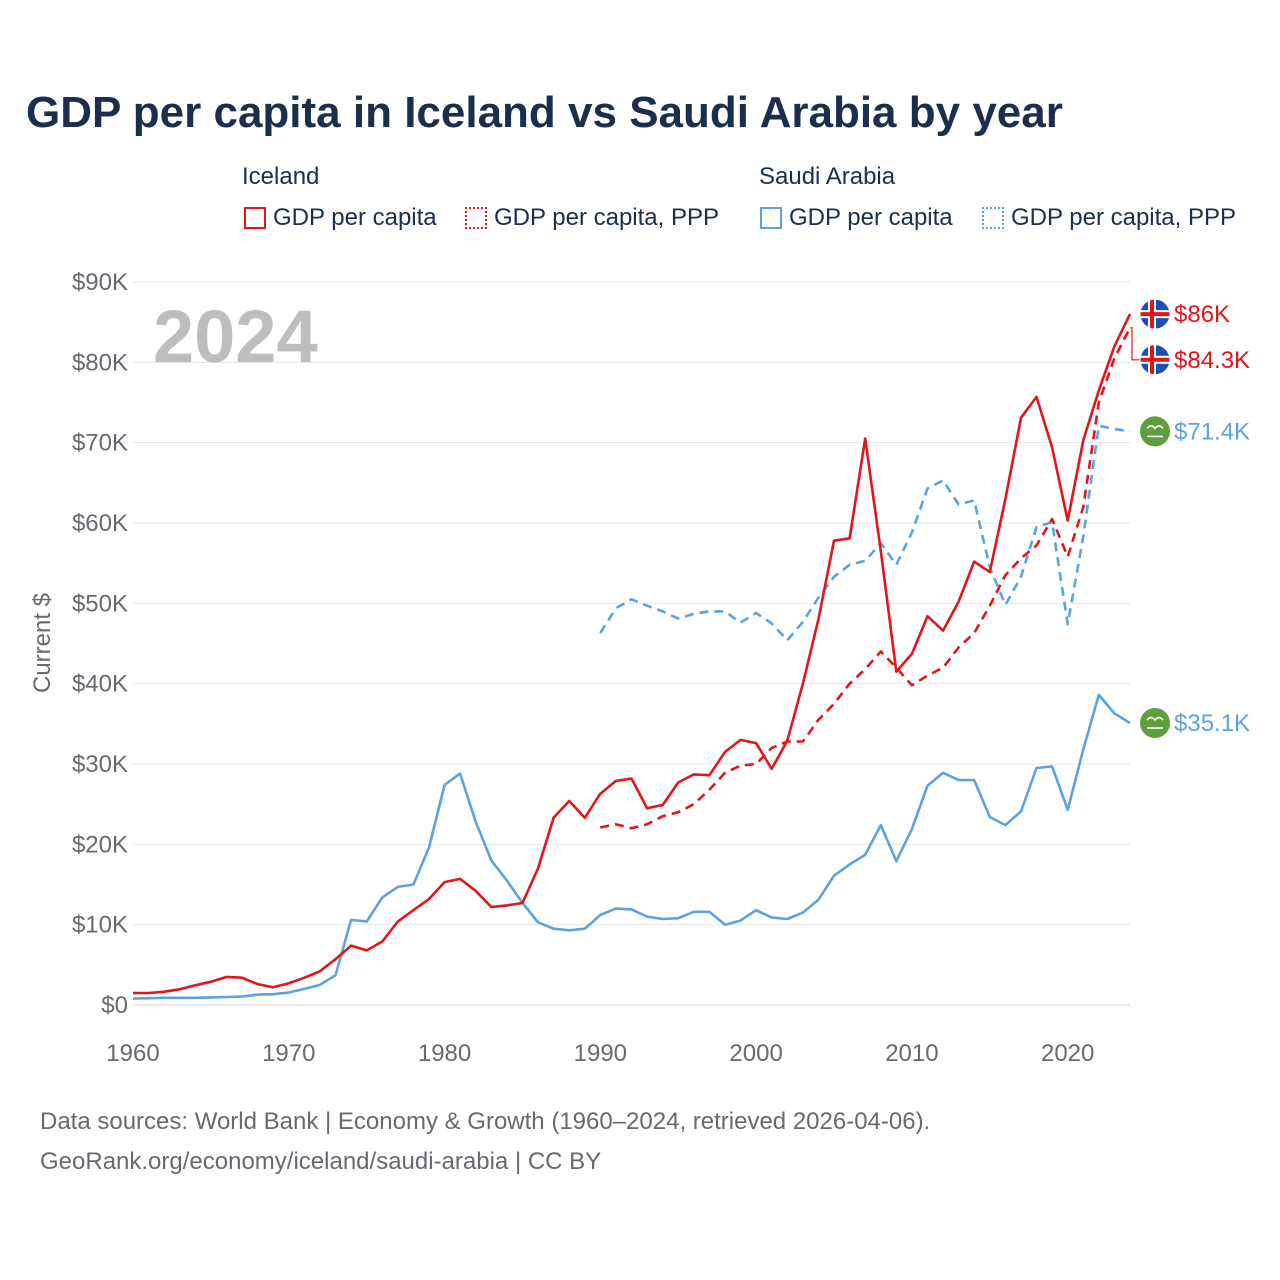  I want to click on x-tick-label: 2010, so click(911, 1053).